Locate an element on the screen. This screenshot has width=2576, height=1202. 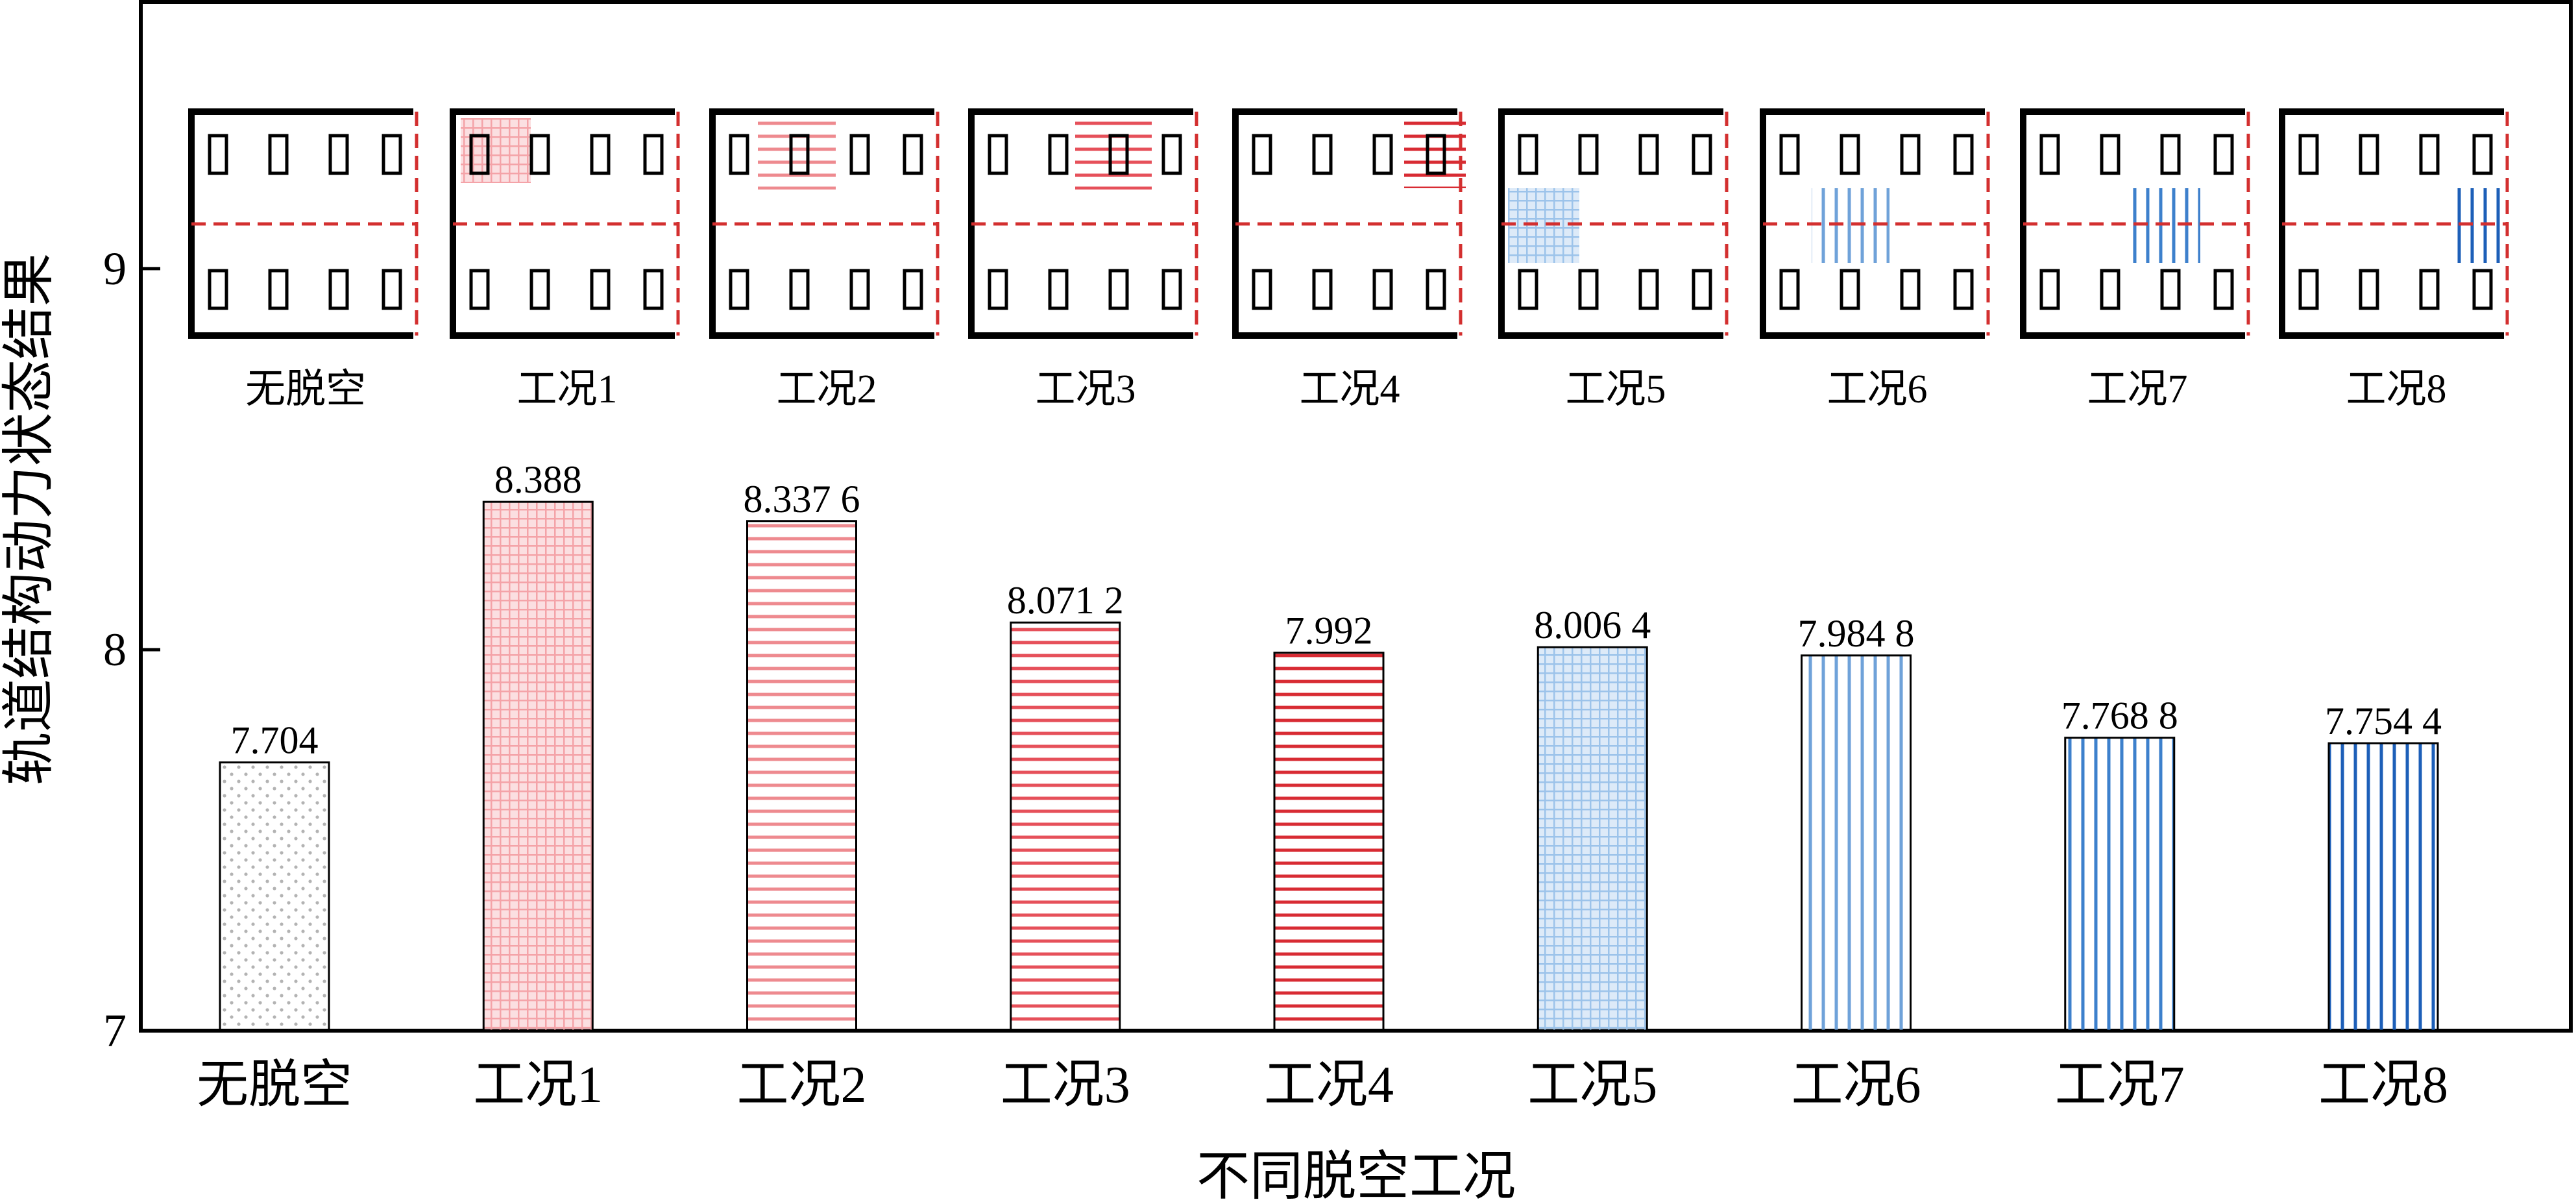
bar-value-label: 7.754 4 is located at coordinates (2383, 721).